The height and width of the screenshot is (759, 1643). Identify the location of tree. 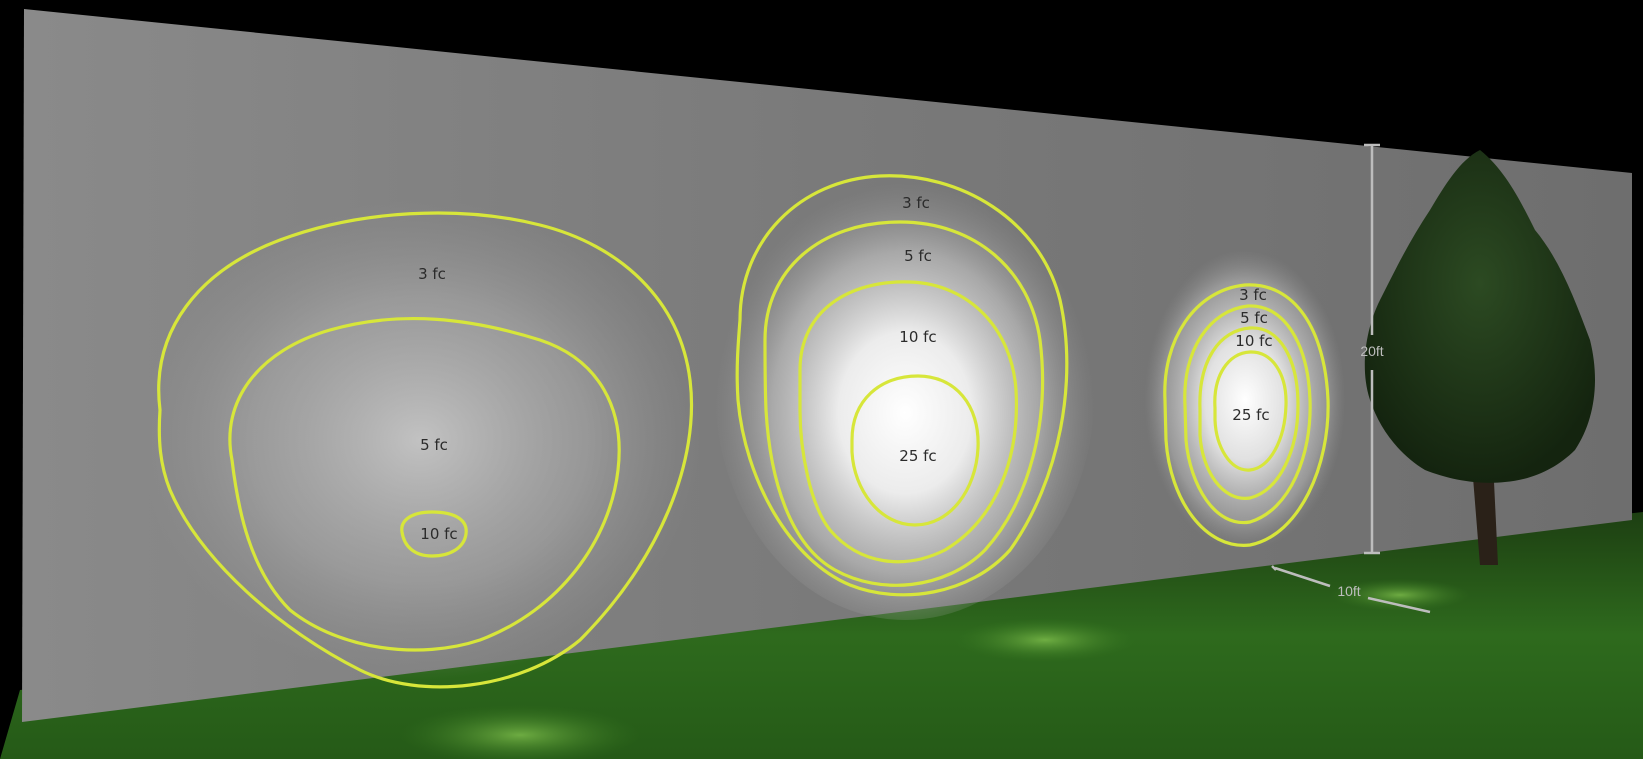
(1479, 357).